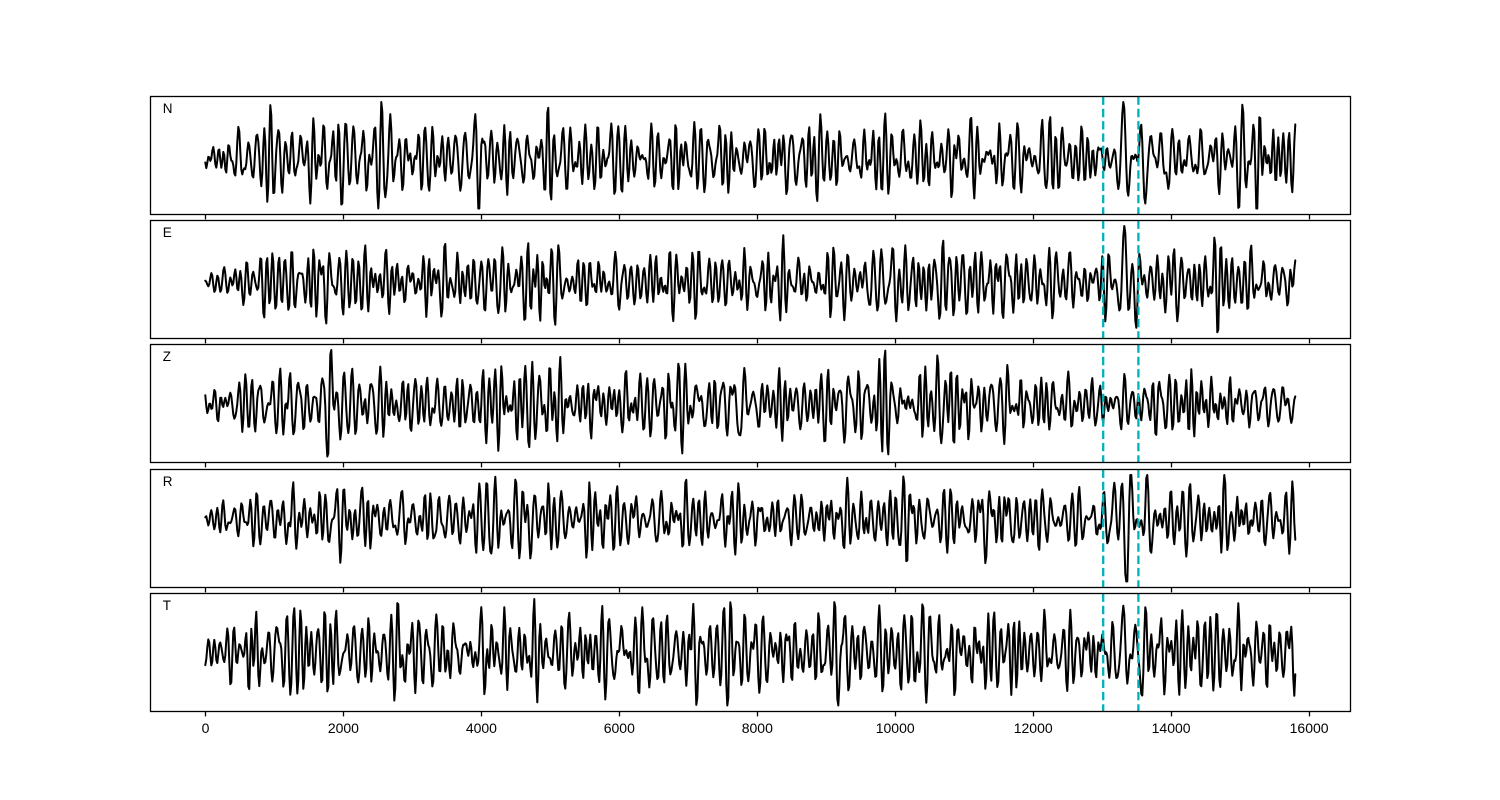  What do you see at coordinates (168, 108) in the screenshot?
I see `svg-text: N` at bounding box center [168, 108].